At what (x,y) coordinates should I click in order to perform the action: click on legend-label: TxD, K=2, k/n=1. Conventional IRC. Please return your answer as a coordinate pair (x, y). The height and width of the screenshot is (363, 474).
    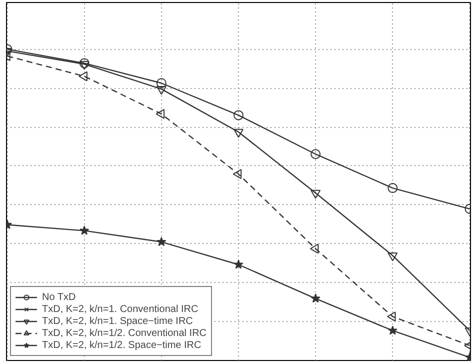
    Looking at the image, I should click on (120, 309).